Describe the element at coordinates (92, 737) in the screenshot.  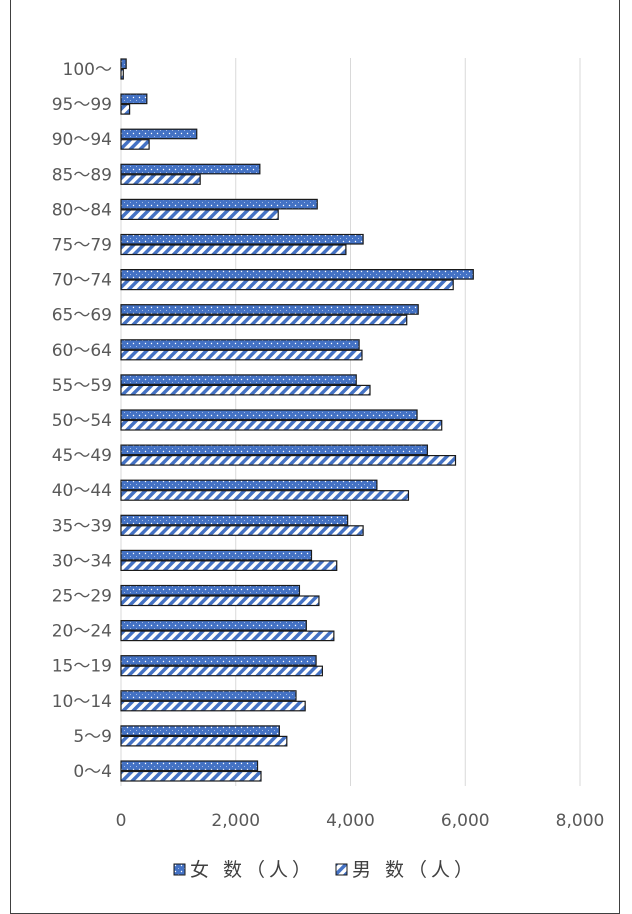
I see `y-tick-label: 5～9` at that location.